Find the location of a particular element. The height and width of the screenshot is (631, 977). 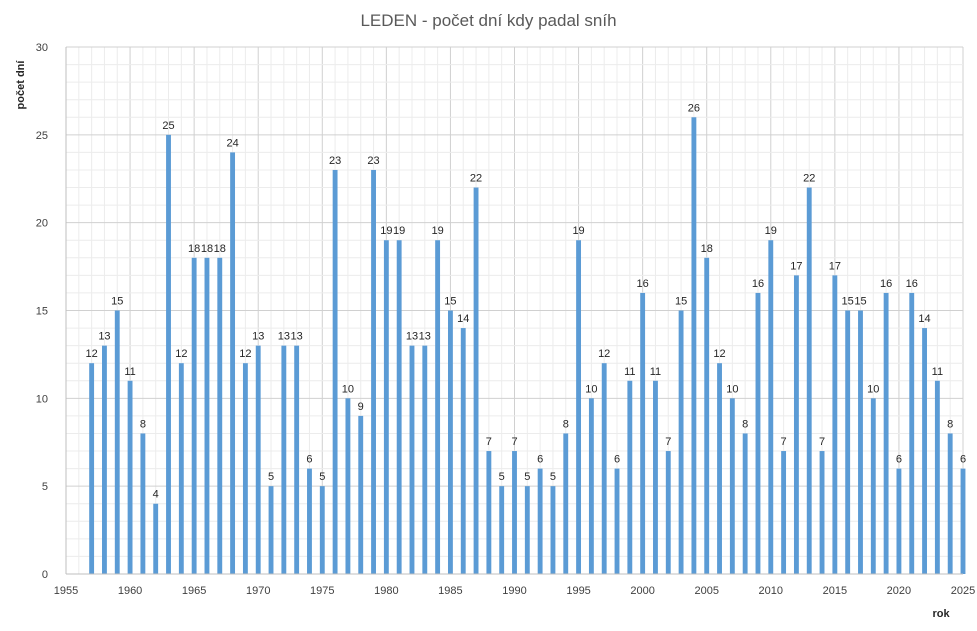

x-tick-label: 1965 is located at coordinates (194, 591).